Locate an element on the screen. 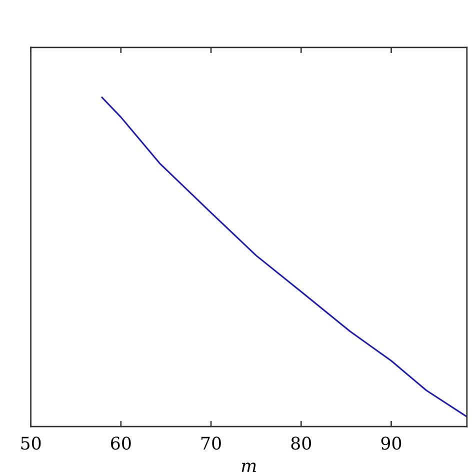 The height and width of the screenshot is (474, 474). x-axis-title: m is located at coordinates (249, 467).